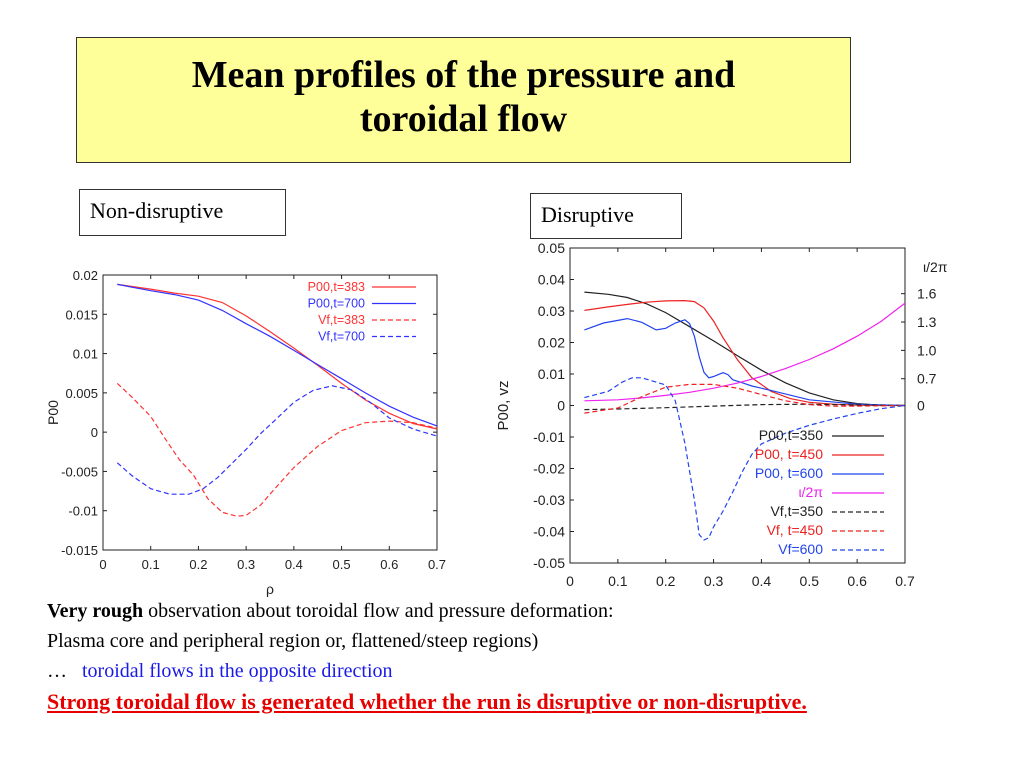 Image resolution: width=1024 pixels, height=768 pixels. Describe the element at coordinates (85, 354) in the screenshot. I see `chart1-ytick-label: 0.01` at that location.